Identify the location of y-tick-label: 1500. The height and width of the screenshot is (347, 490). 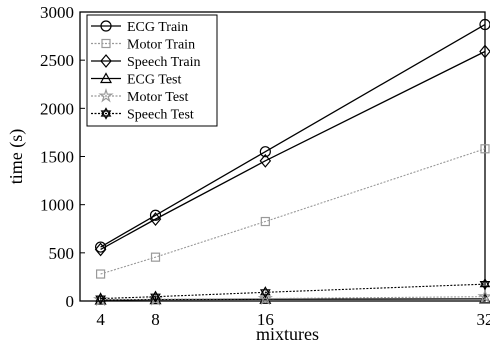
(57, 157).